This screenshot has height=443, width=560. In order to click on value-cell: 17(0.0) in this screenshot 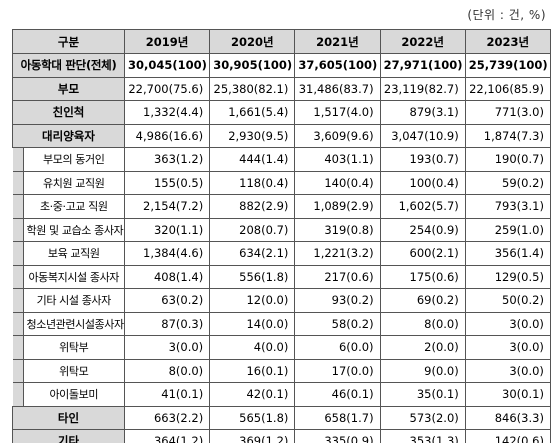, I will do `click(337, 370)`.